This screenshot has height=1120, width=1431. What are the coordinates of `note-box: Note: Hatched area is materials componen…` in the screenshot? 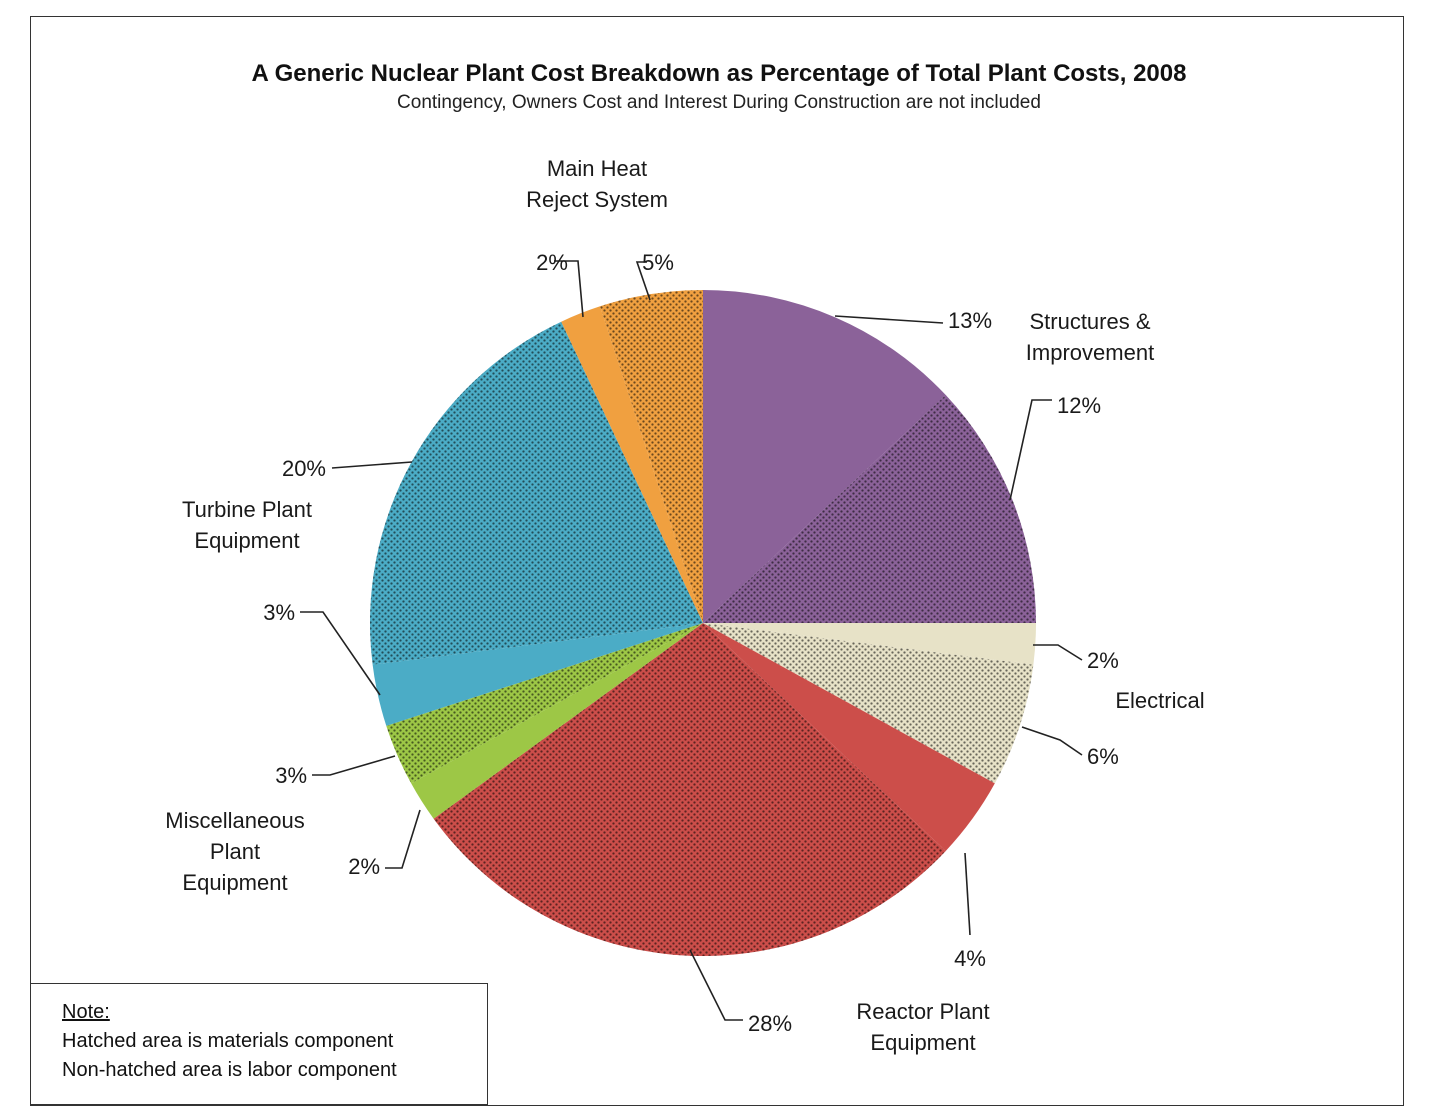 It's located at (259, 1044).